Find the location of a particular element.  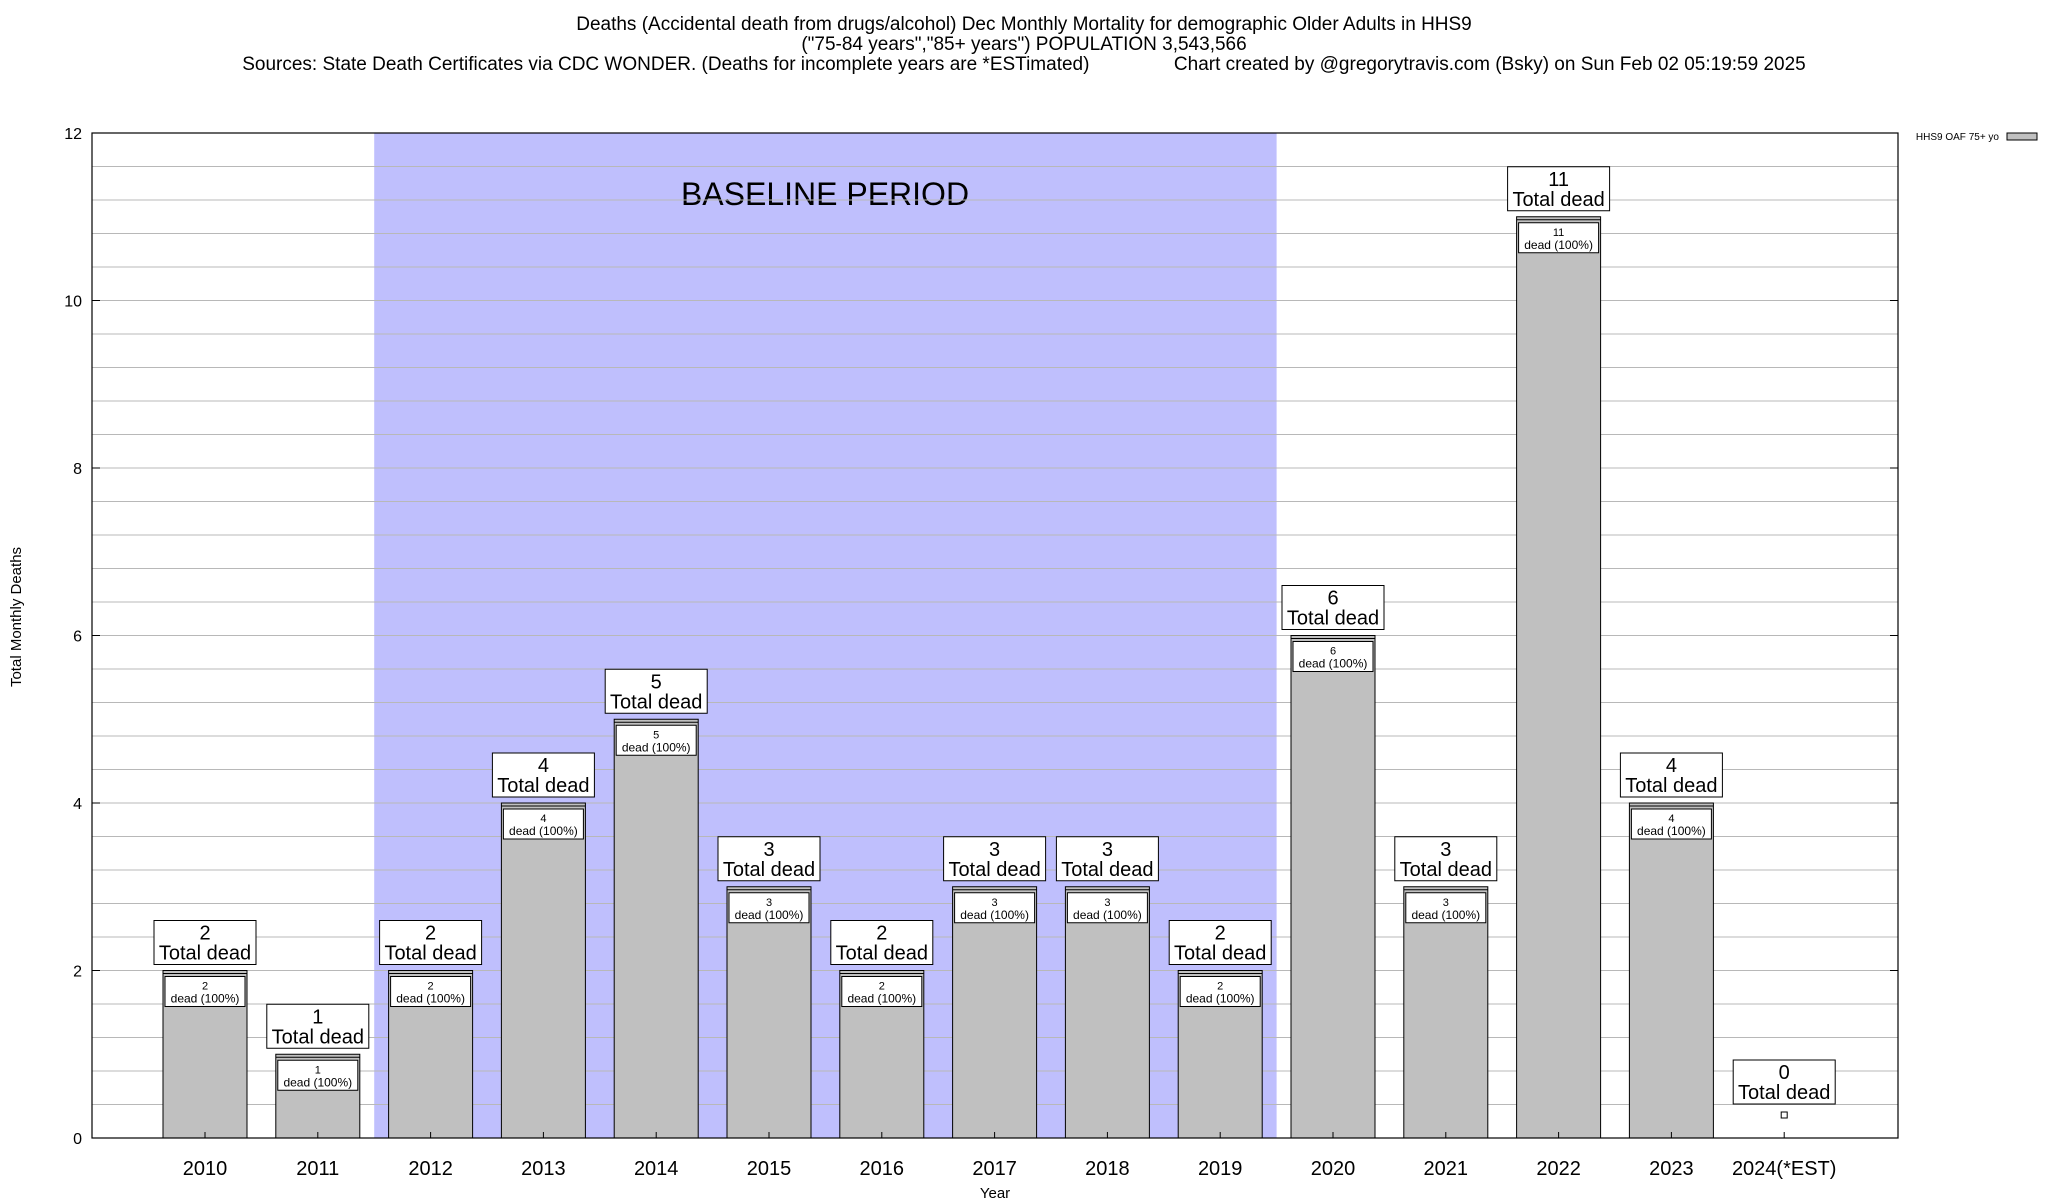

x-tick-label: 2021 is located at coordinates (1446, 1169).